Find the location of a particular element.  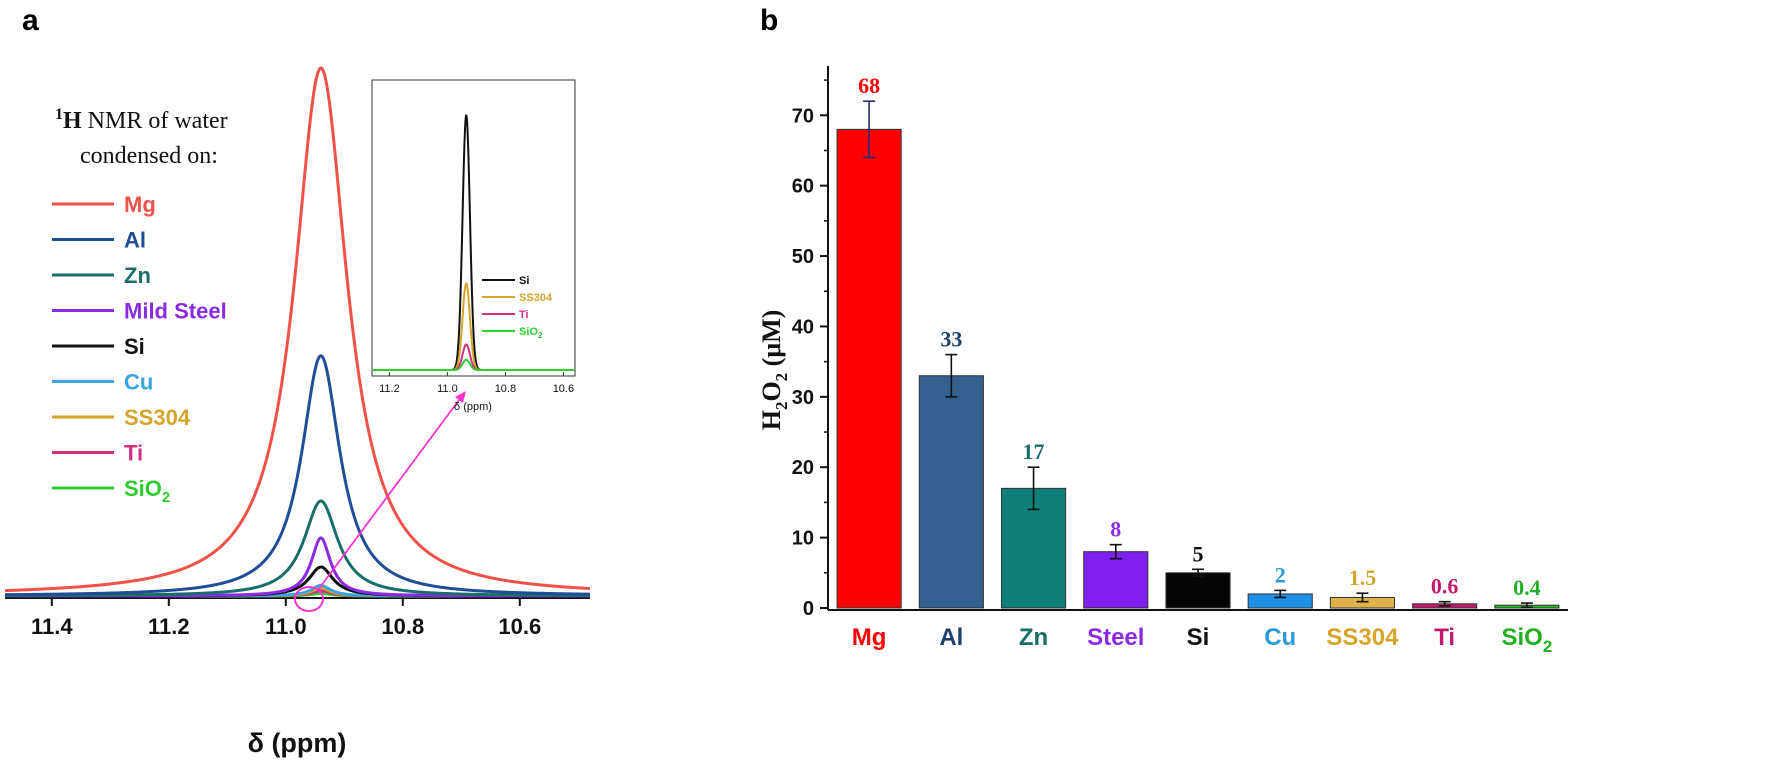

nmr-x-tick-label: 10.6 is located at coordinates (519, 626).